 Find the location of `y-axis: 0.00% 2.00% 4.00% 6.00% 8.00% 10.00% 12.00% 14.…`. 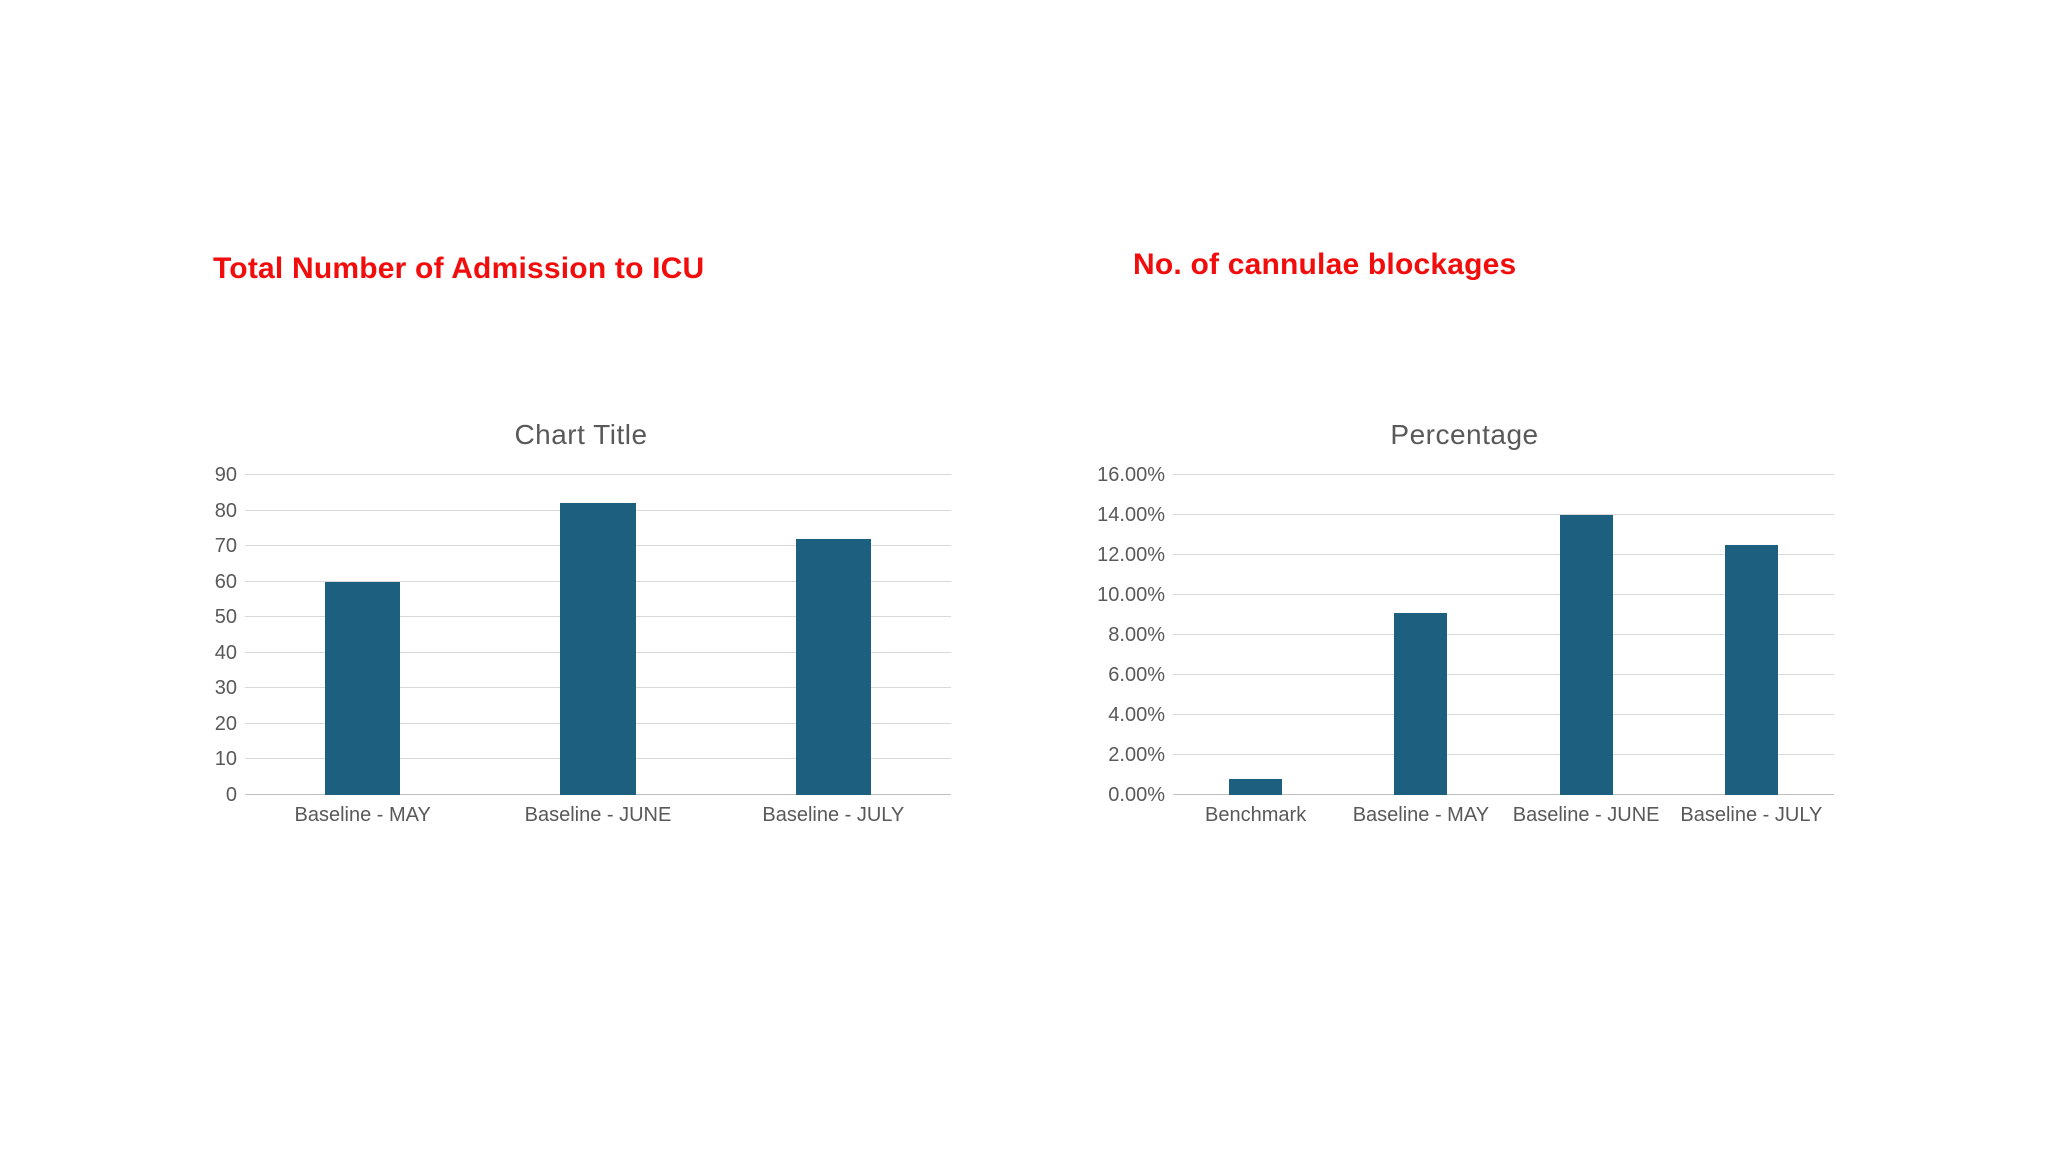

y-axis: 0.00% 2.00% 4.00% 6.00% 8.00% 10.00% 12.00% 14.… is located at coordinates (1134, 635).